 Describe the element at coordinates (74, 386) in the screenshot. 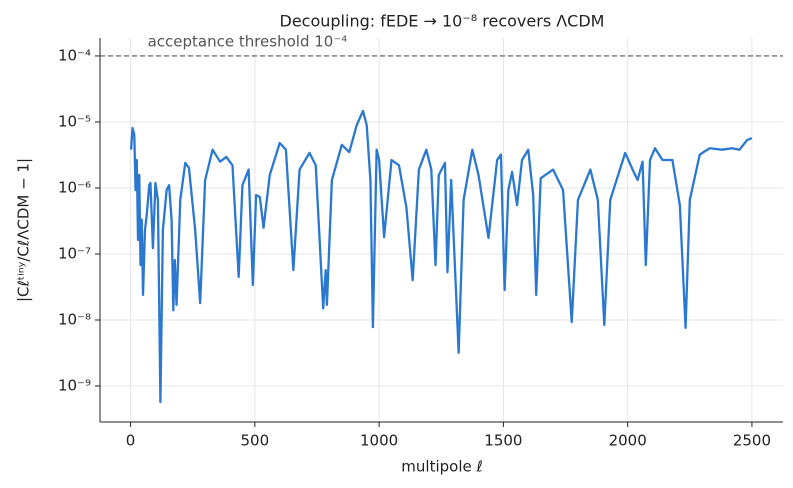

I see `y-tick-label: 10⁻⁹` at that location.